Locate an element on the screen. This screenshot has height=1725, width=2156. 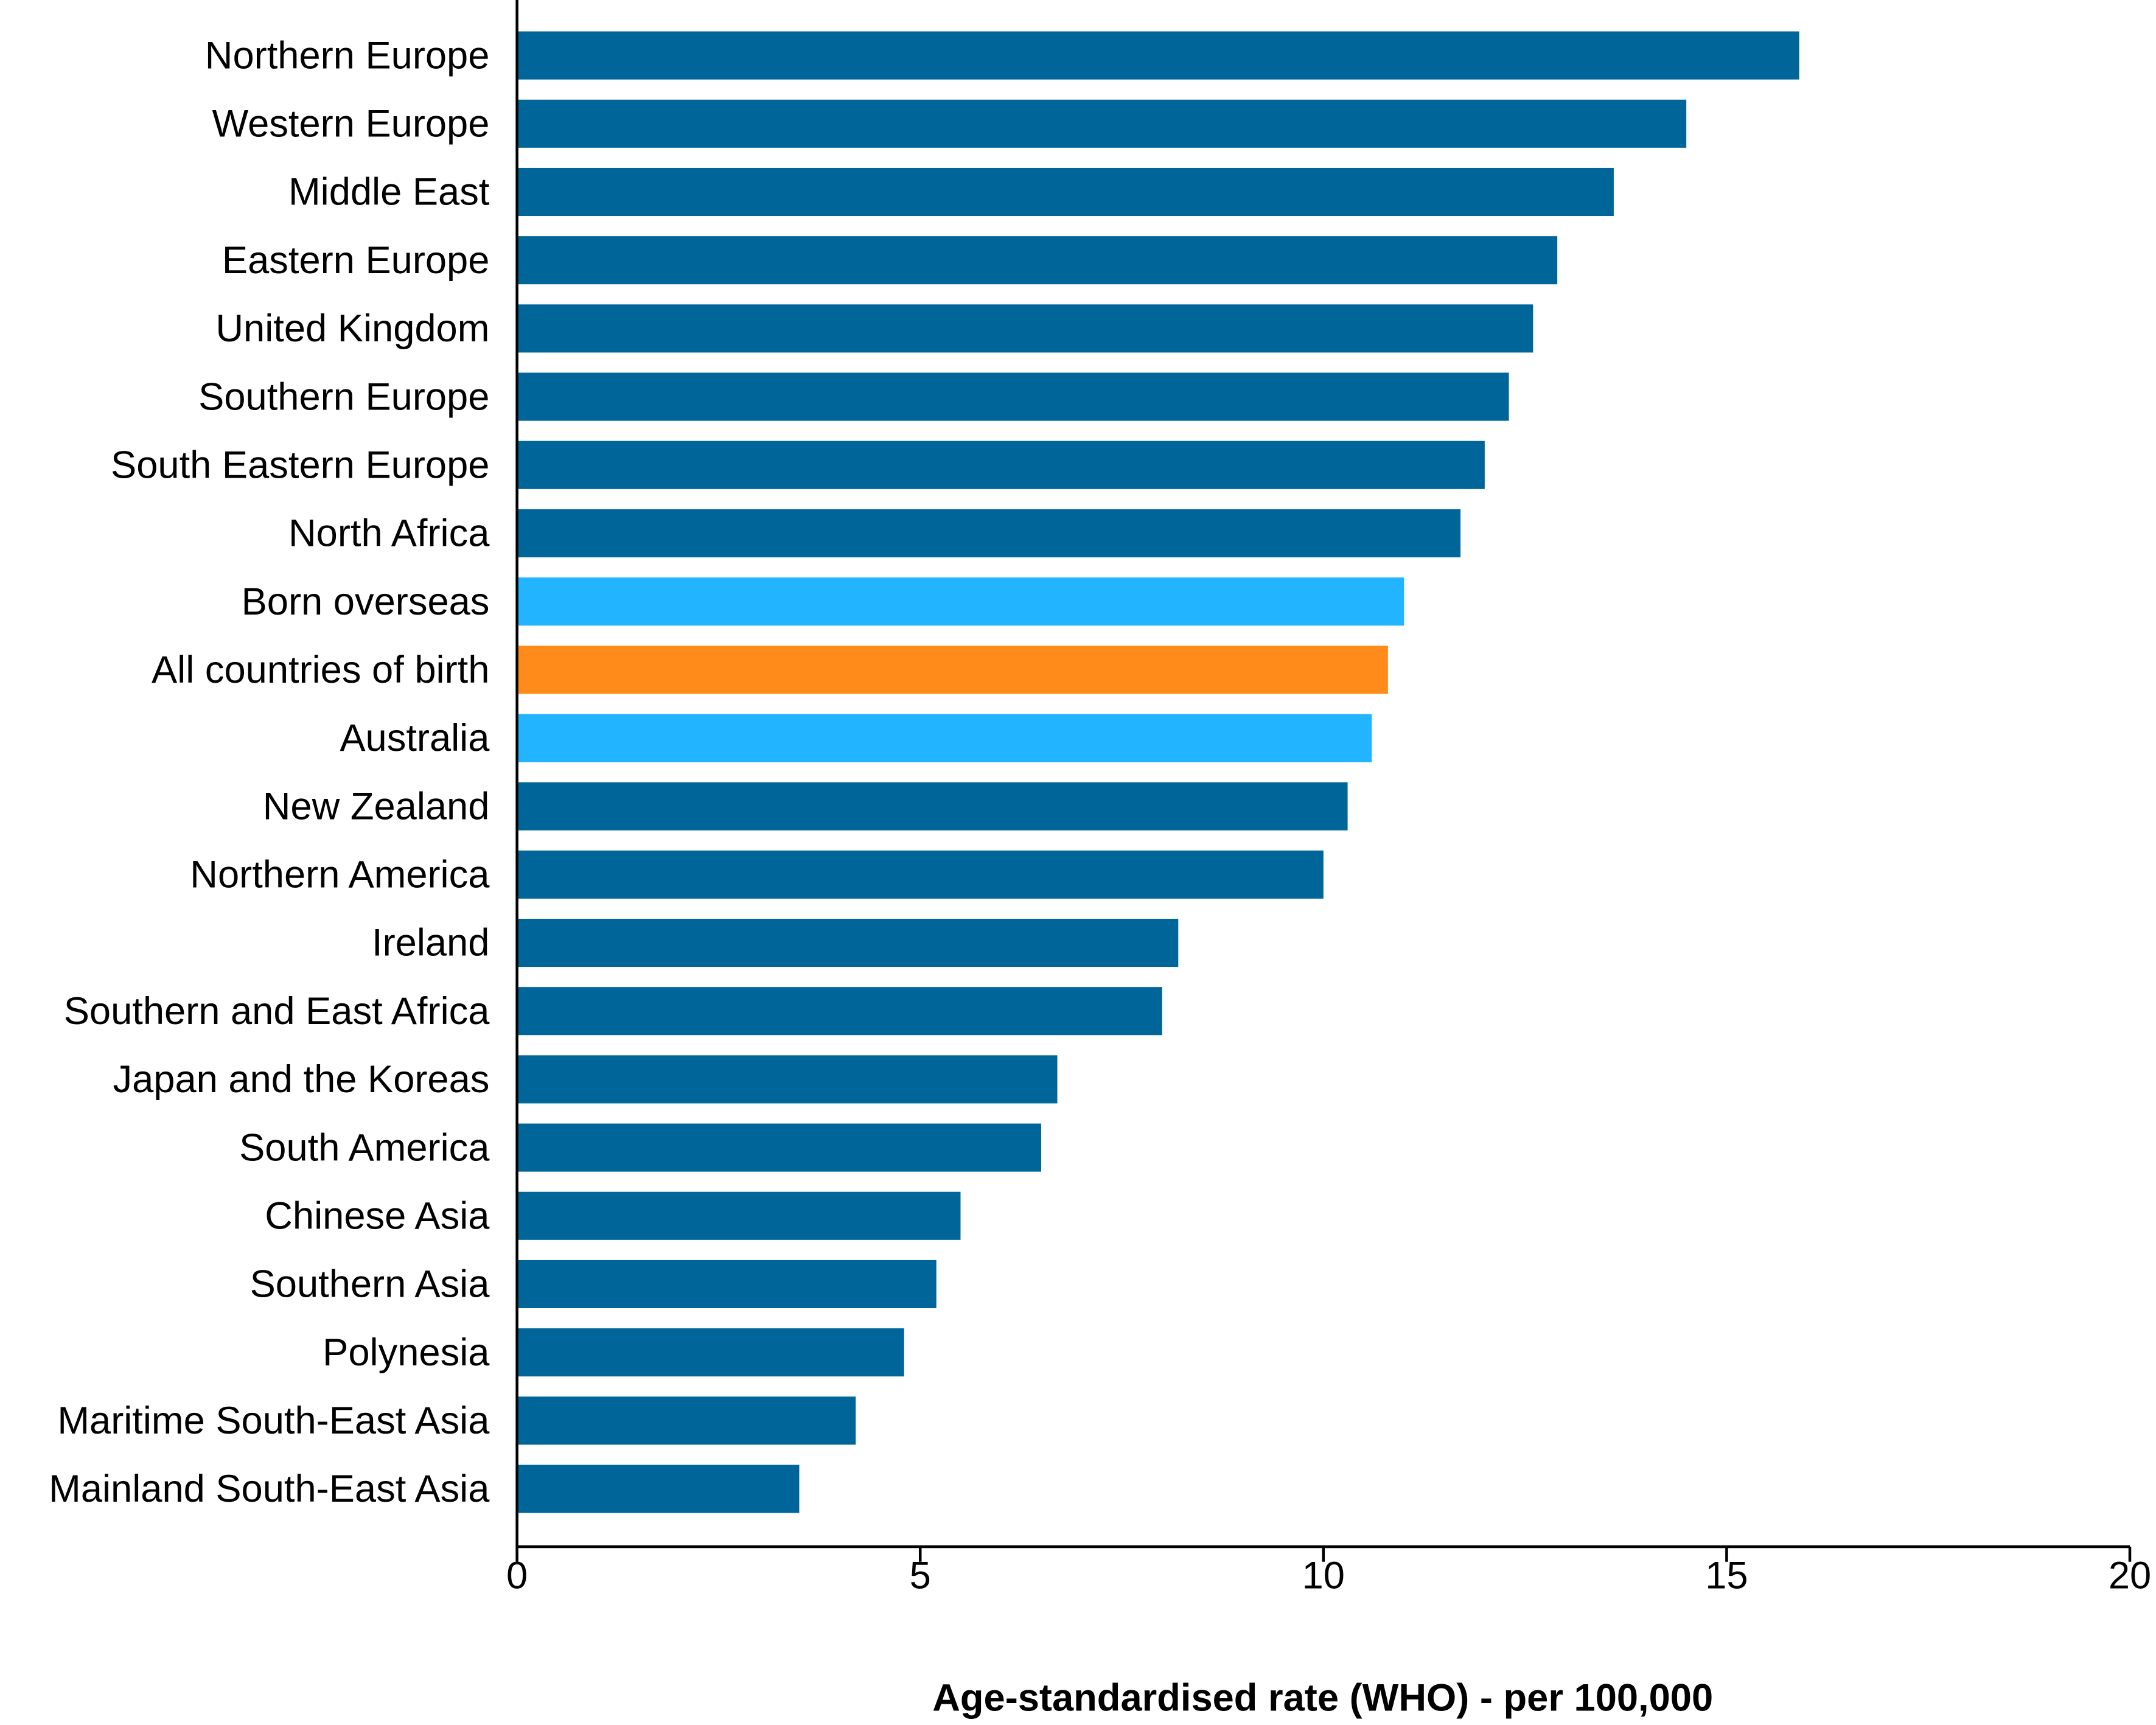
y-tick-label: North Africa is located at coordinates (389, 533).